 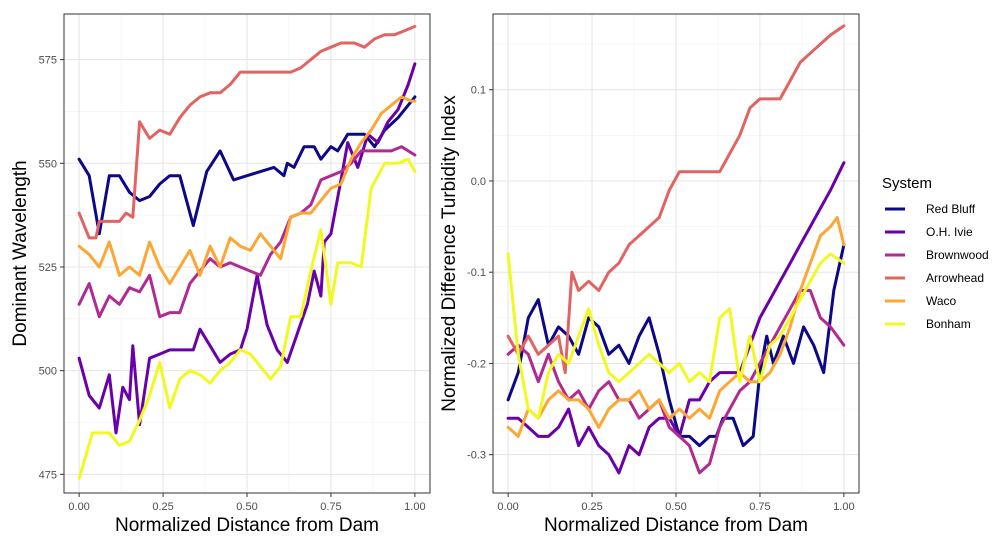 What do you see at coordinates (949, 232) in the screenshot?
I see `legend-label-o-h-ivie: O.H. Ivie` at bounding box center [949, 232].